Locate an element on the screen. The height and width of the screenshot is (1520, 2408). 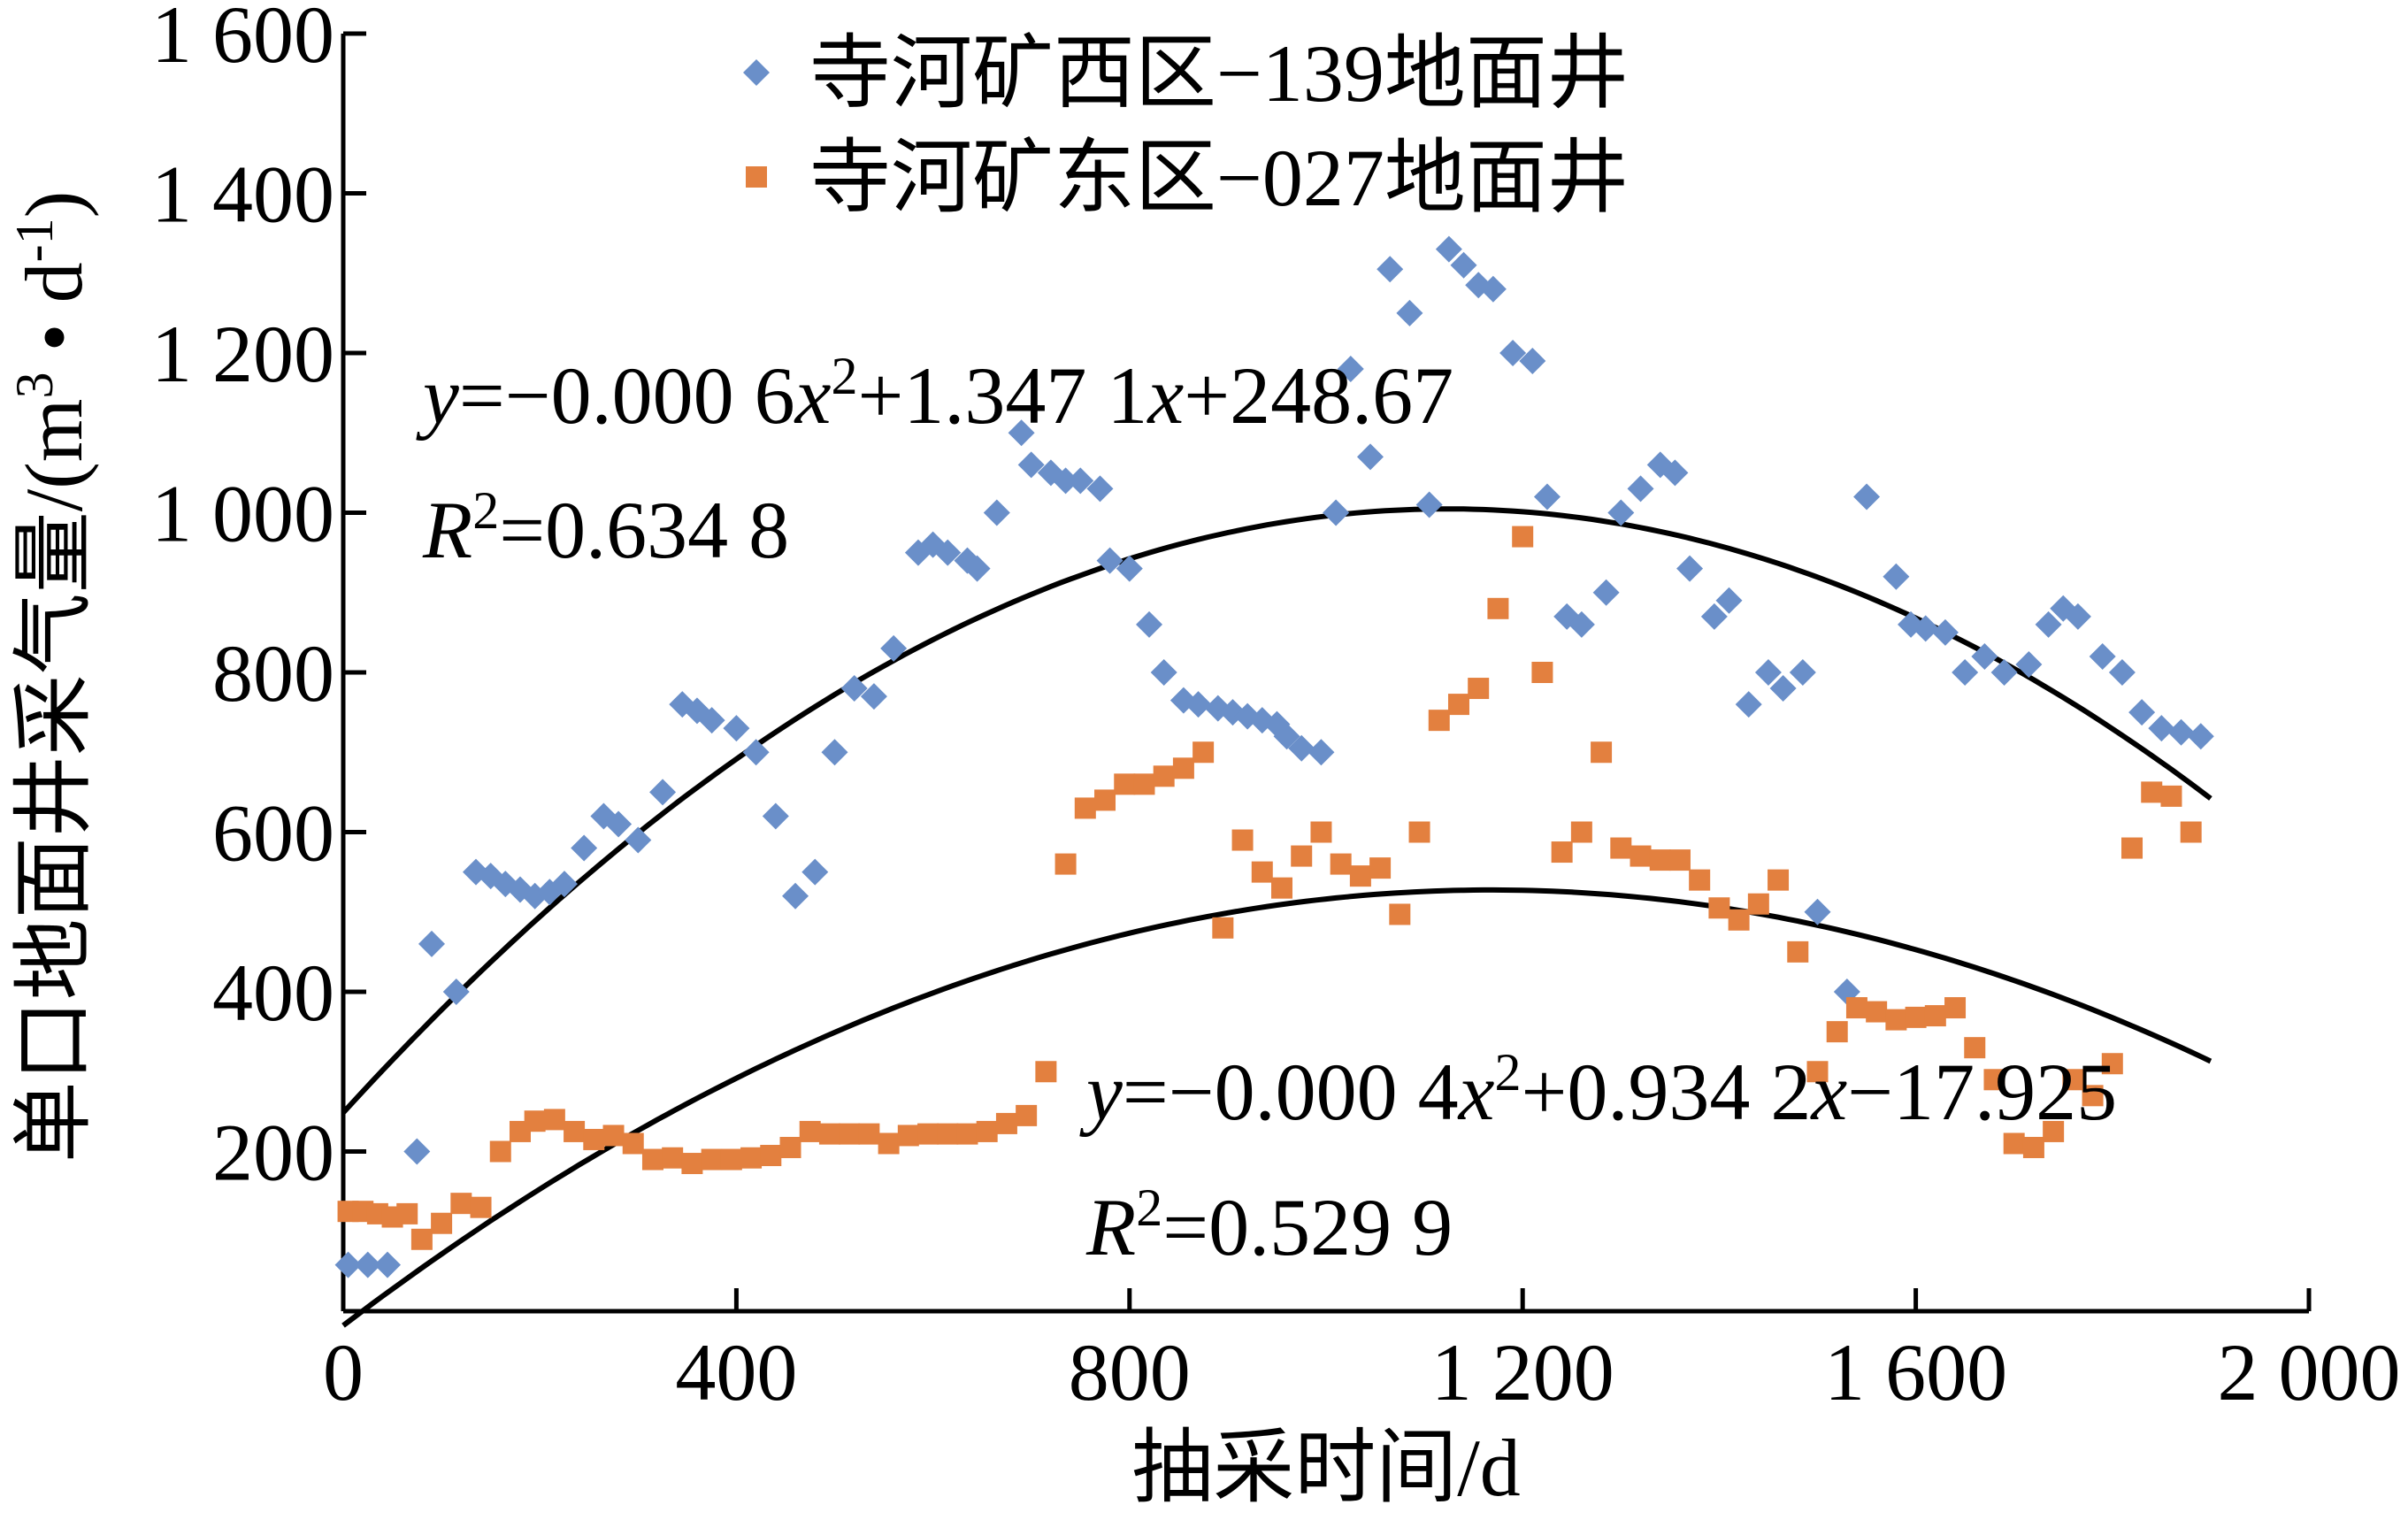
fit-equation-2: y=−0.000 4x2+0.934 2x−17.925 is located at coordinates (1598, 1090).